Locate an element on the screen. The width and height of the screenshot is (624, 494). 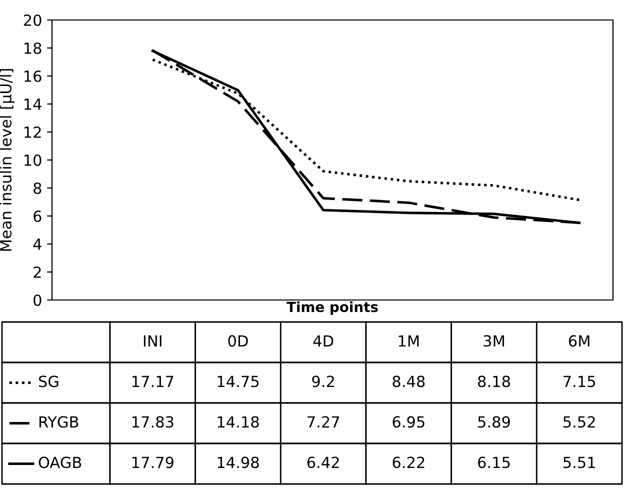
y-tick-label: 14 is located at coordinates (33, 104).